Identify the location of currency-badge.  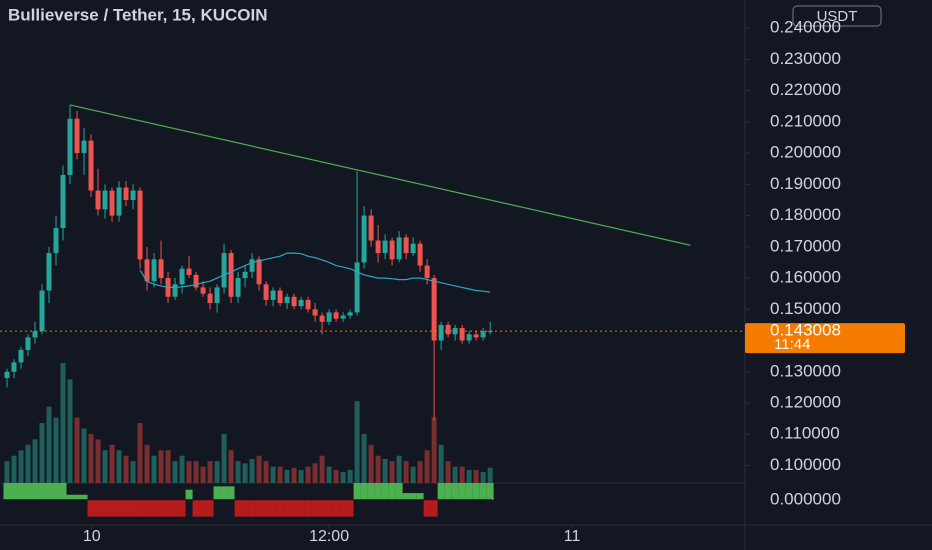
(837, 16).